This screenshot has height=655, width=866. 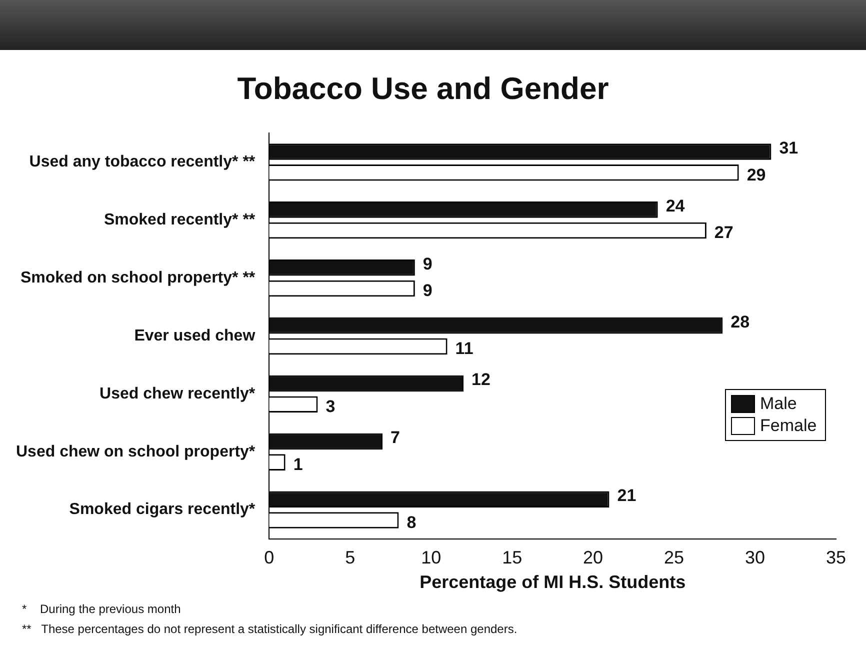 What do you see at coordinates (411, 522) in the screenshot?
I see `data-label: 8` at bounding box center [411, 522].